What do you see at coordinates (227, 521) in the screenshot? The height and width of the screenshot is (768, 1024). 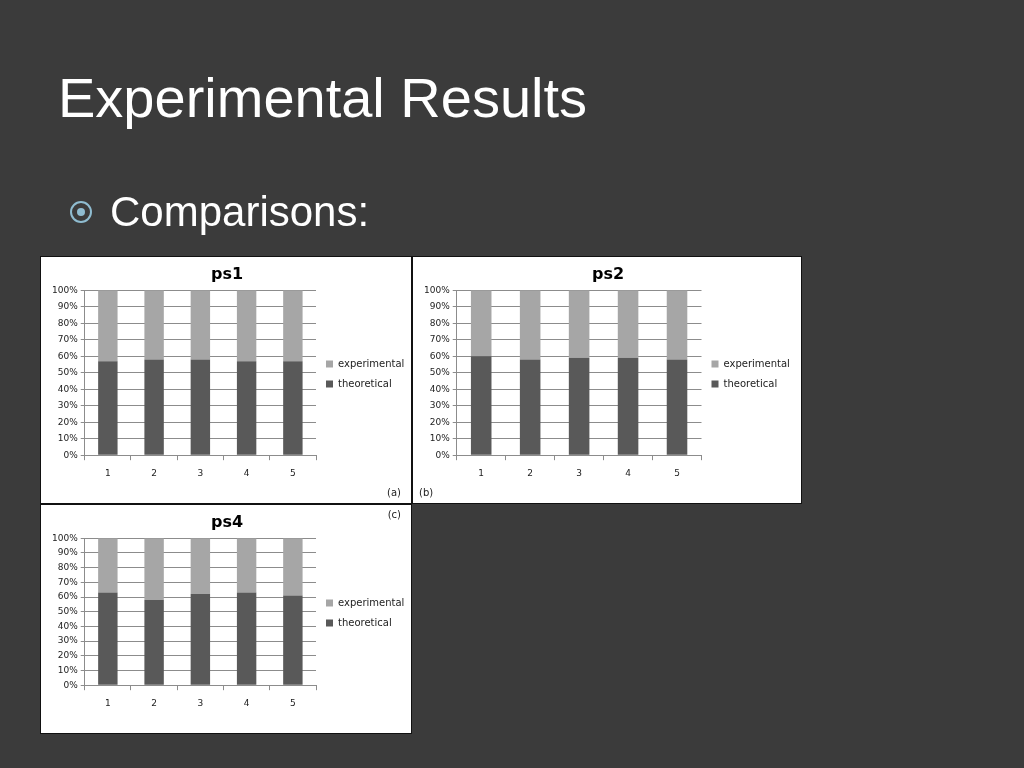 I see `chart-title: ps4` at bounding box center [227, 521].